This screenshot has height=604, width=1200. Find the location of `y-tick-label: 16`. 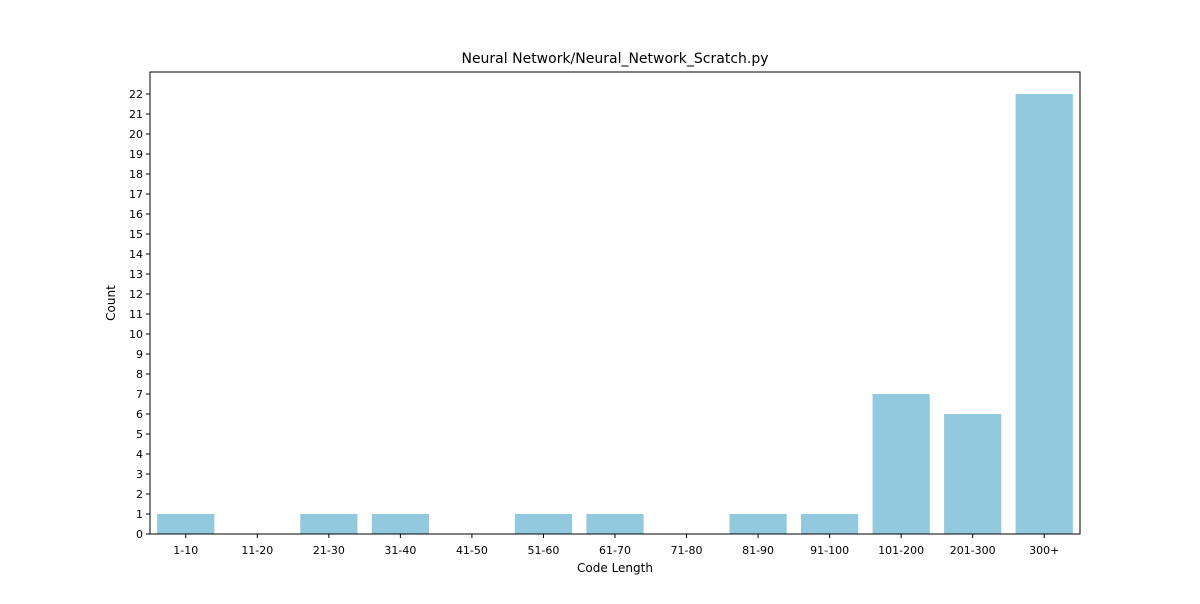

y-tick-label: 16 is located at coordinates (136, 214).